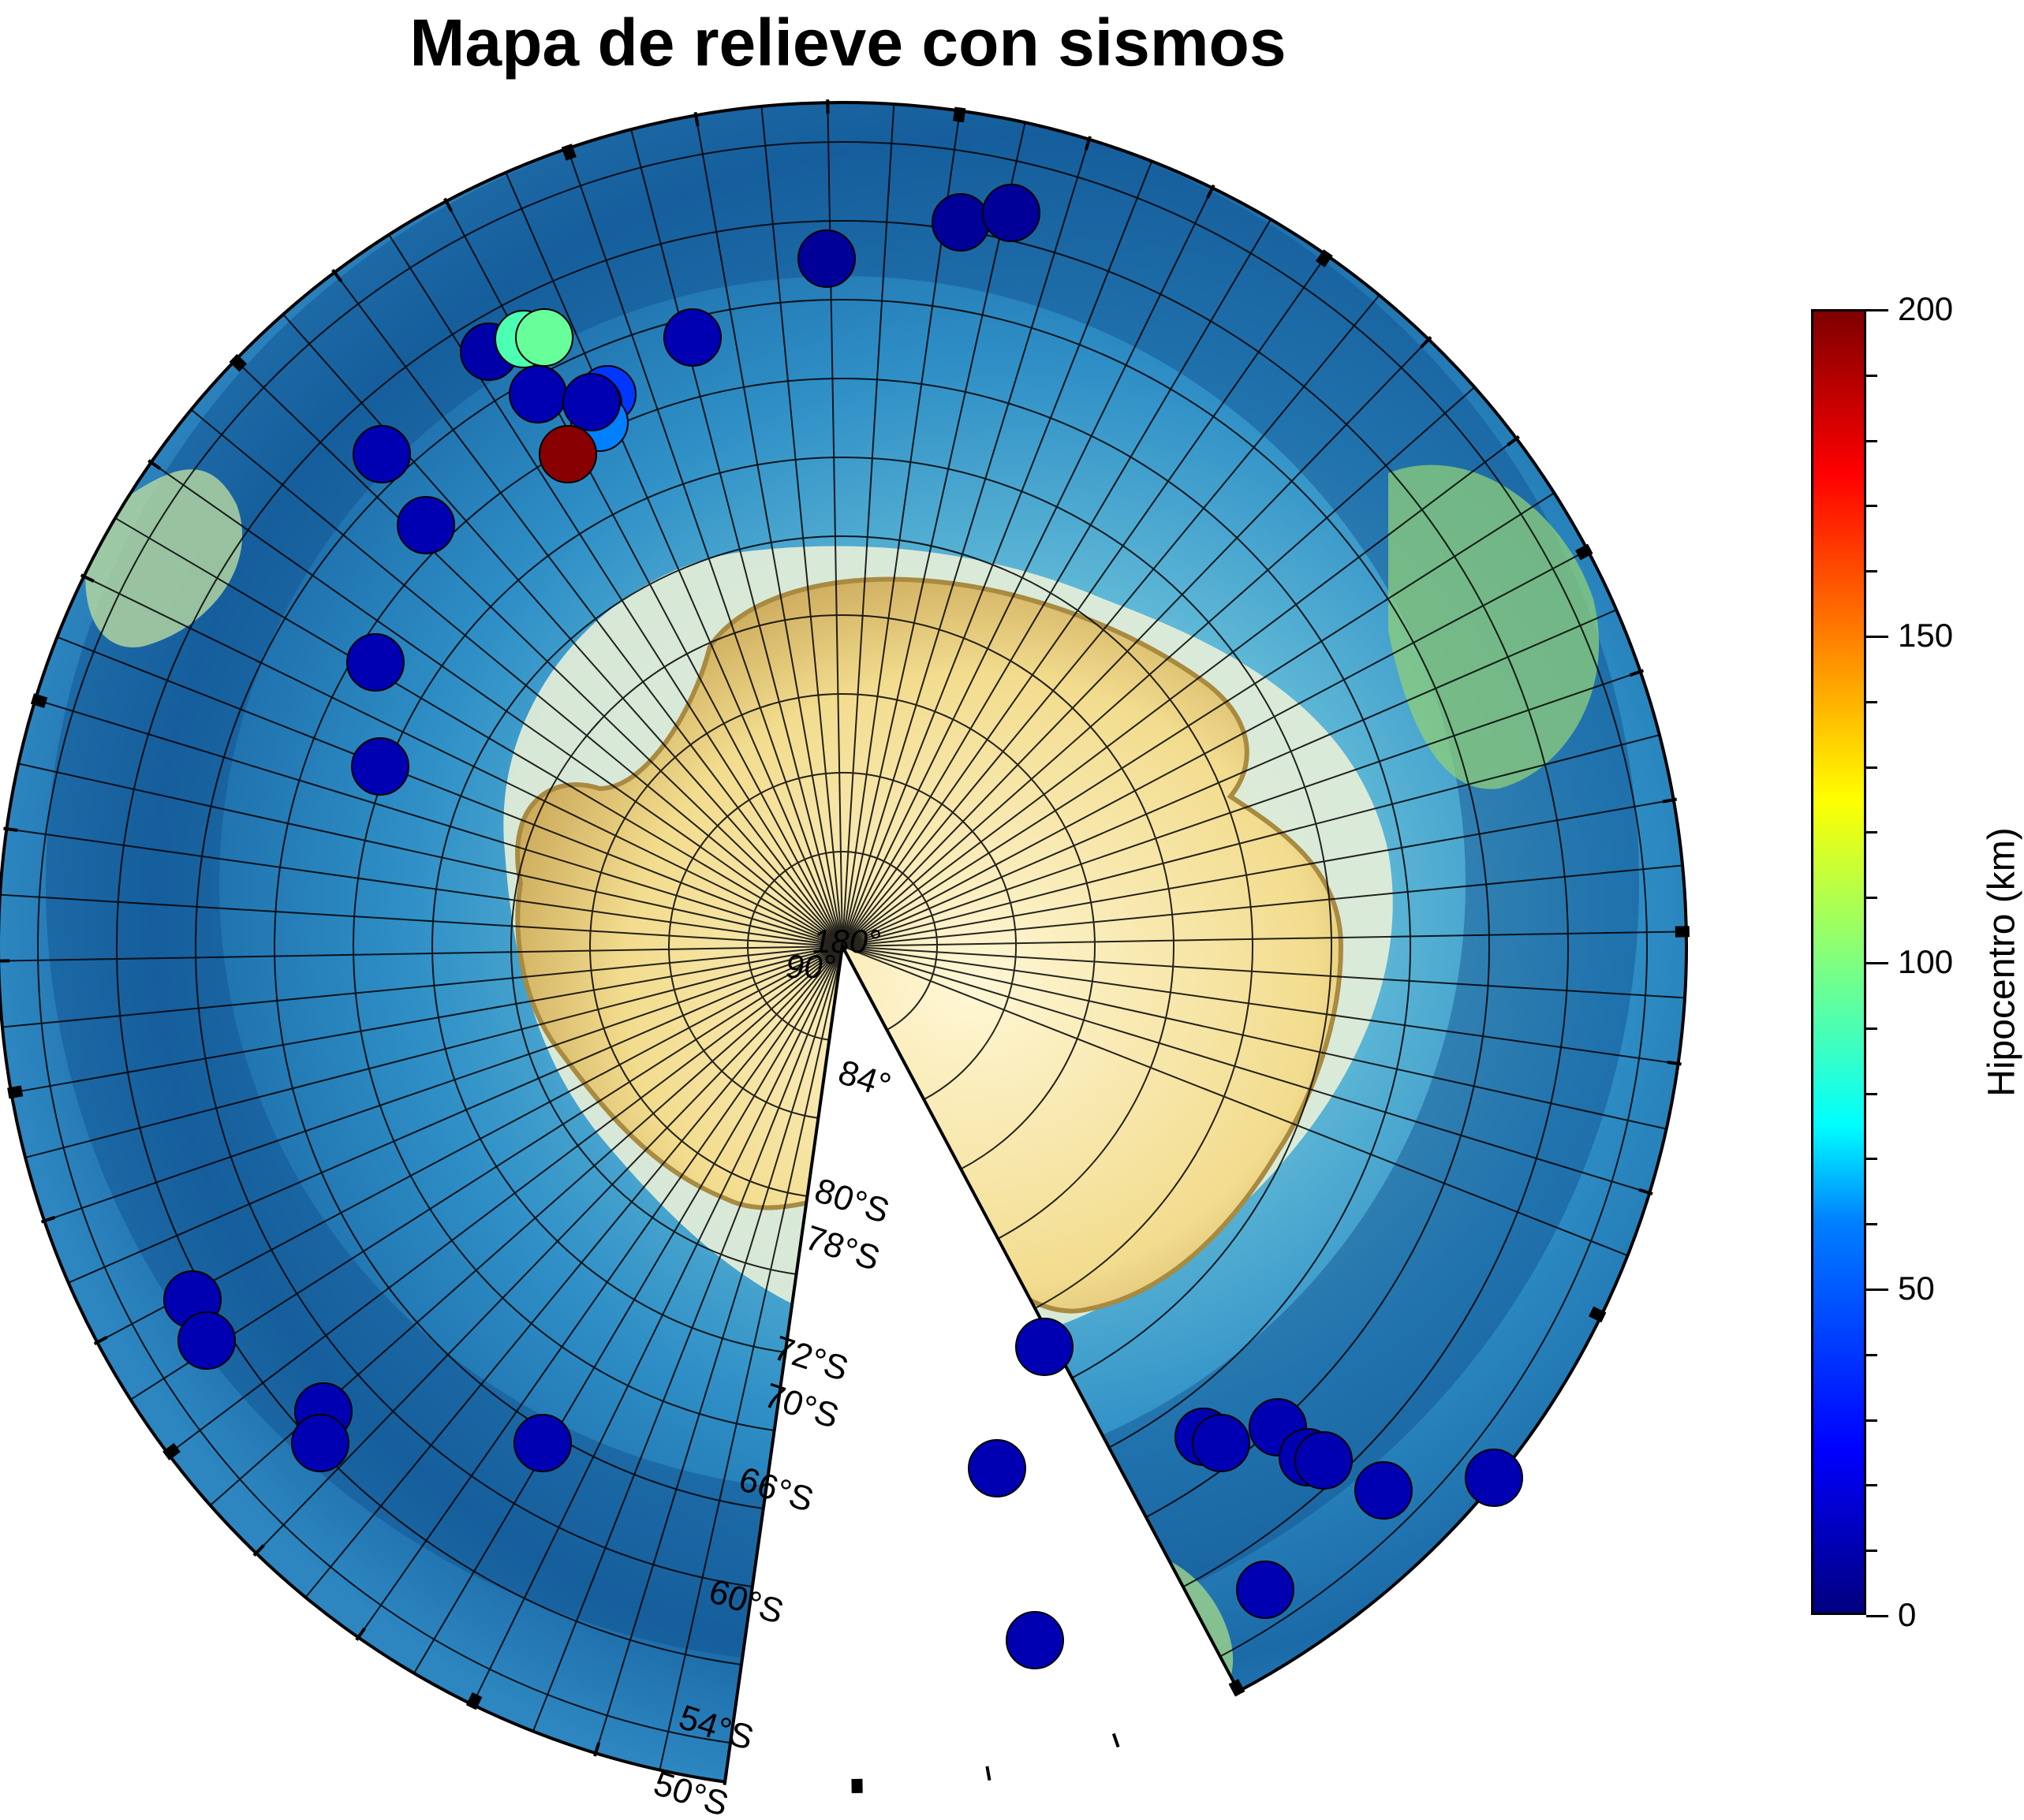  What do you see at coordinates (811, 966) in the screenshot?
I see `pole-label-90: 90°` at bounding box center [811, 966].